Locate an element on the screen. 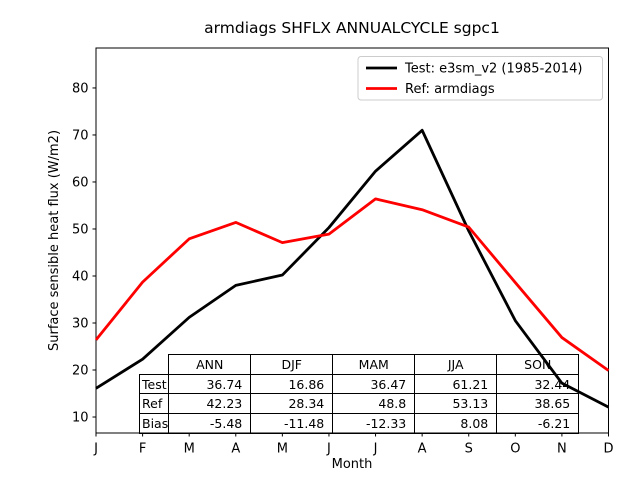 This screenshot has width=640, height=480. legend-box is located at coordinates (480, 78).